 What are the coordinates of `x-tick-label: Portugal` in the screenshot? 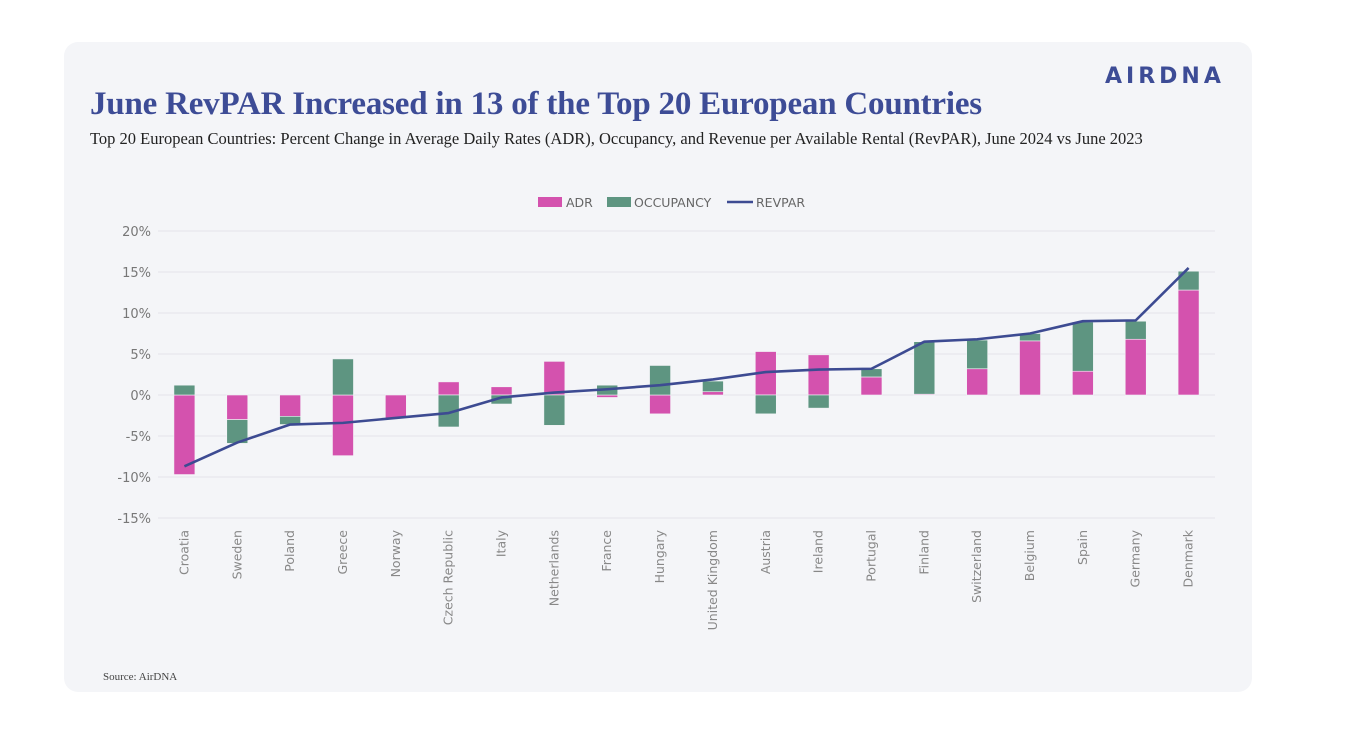 It's located at (870, 556).